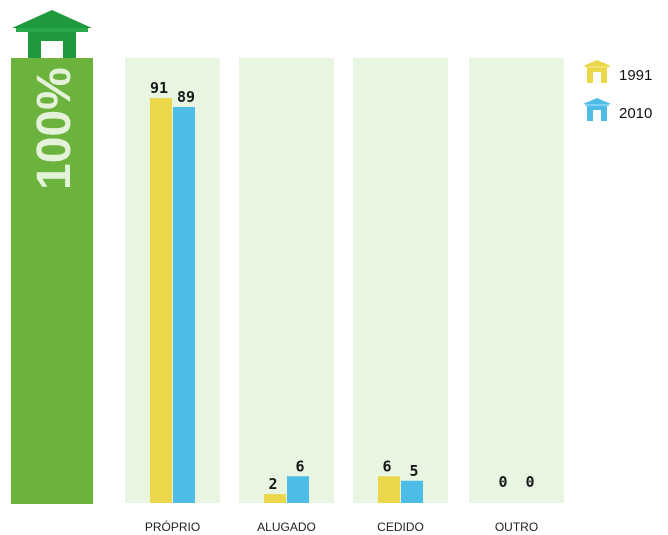 The height and width of the screenshot is (535, 668). I want to click on category-label: PRÓPRIO, so click(172, 526).